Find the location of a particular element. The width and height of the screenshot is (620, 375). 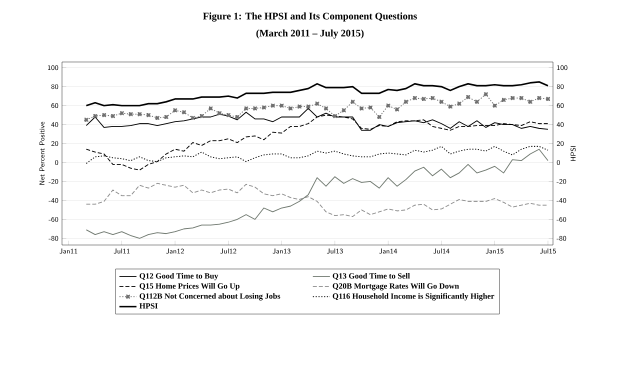

chart-title: Figure 1: The HPSI and Its Component Questions is located at coordinates (310, 17).